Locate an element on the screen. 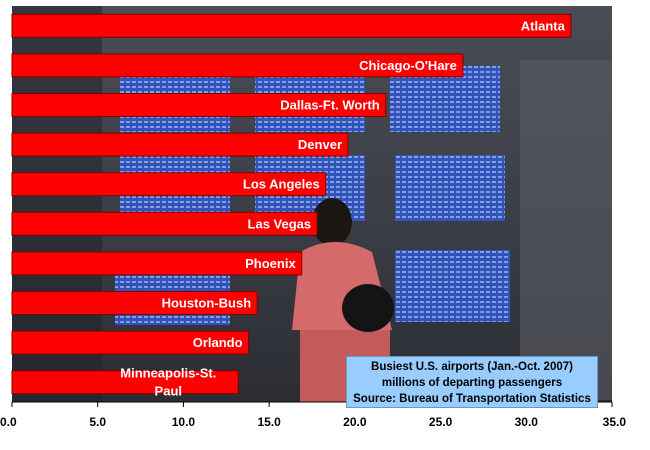  bar-label-7: Houston-Bush is located at coordinates (207, 303).